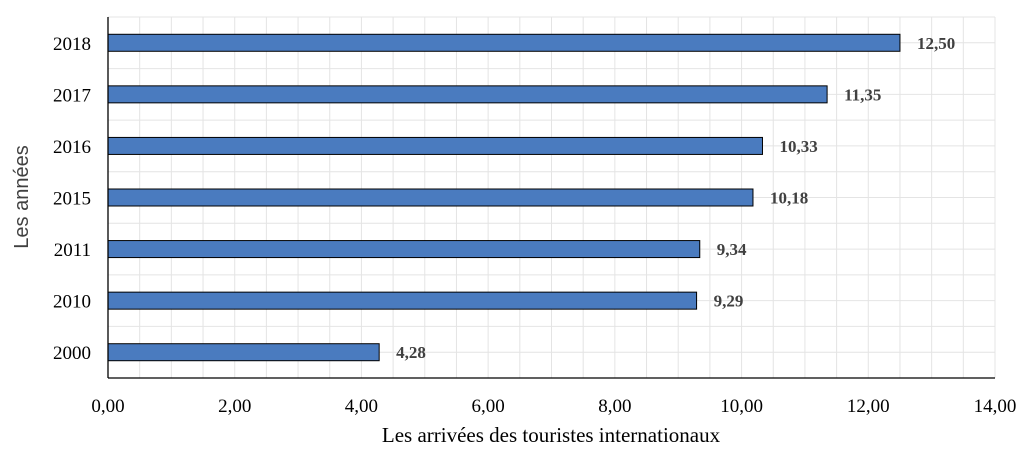  What do you see at coordinates (862, 94) in the screenshot?
I see `data-label-2017: 11,35` at bounding box center [862, 94].